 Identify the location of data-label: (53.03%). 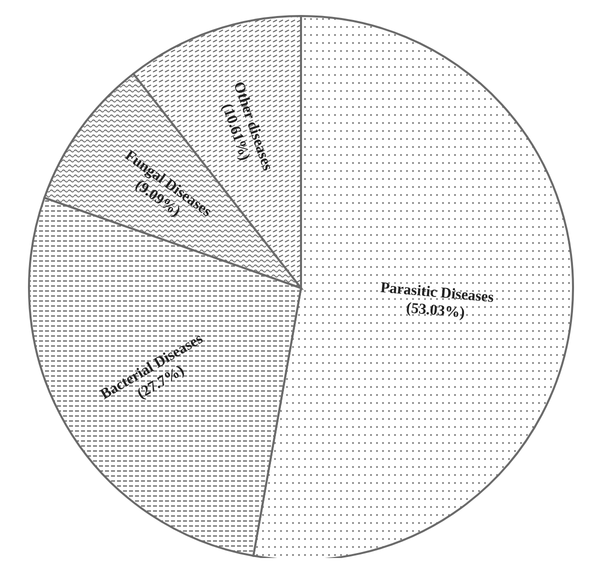
(436, 311).